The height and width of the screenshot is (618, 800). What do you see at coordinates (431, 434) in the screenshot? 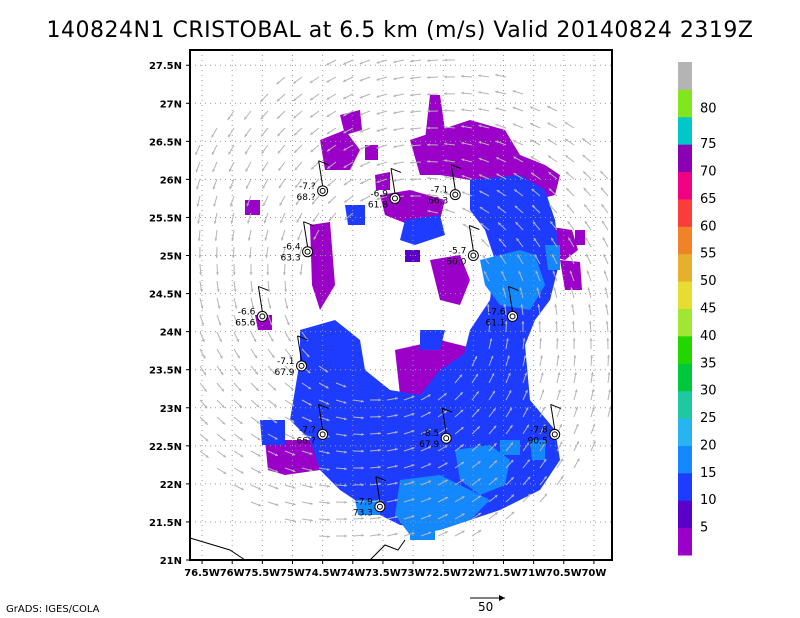
I see `obs-temperature: -8.5` at bounding box center [431, 434].